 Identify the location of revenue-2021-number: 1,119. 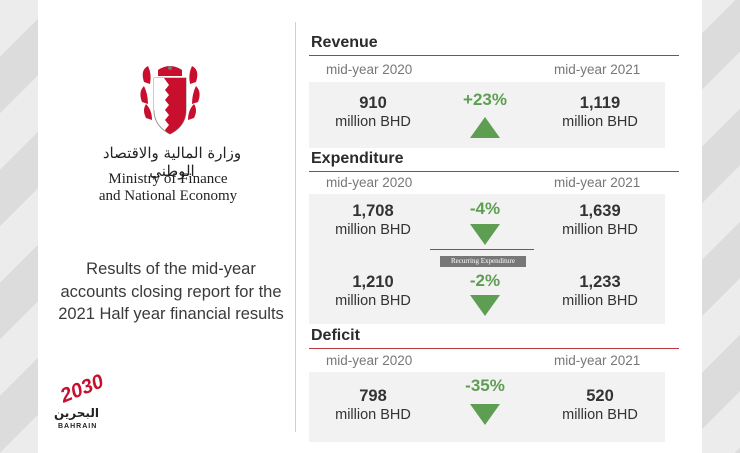
(600, 103).